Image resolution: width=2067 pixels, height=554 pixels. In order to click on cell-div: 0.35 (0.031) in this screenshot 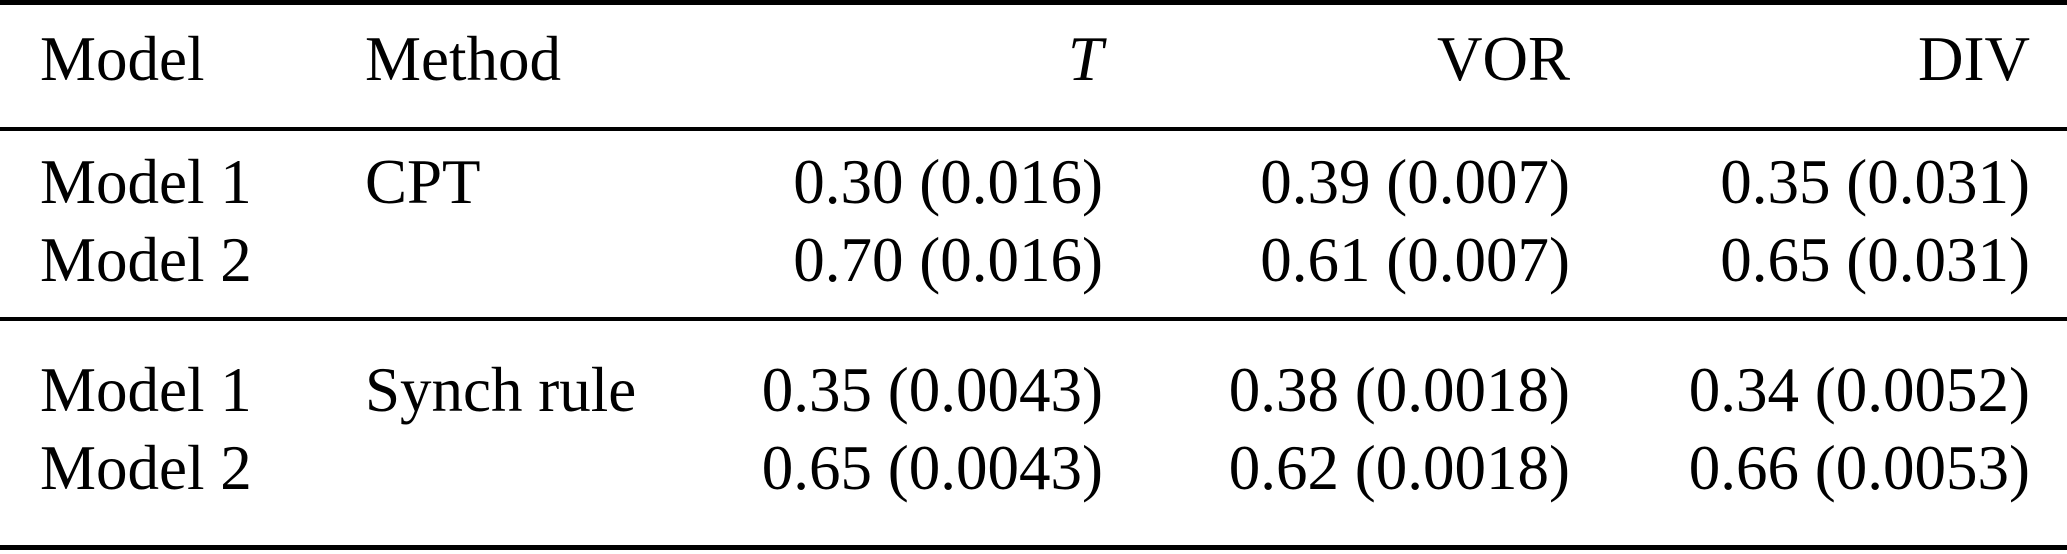, I will do `click(1875, 181)`.